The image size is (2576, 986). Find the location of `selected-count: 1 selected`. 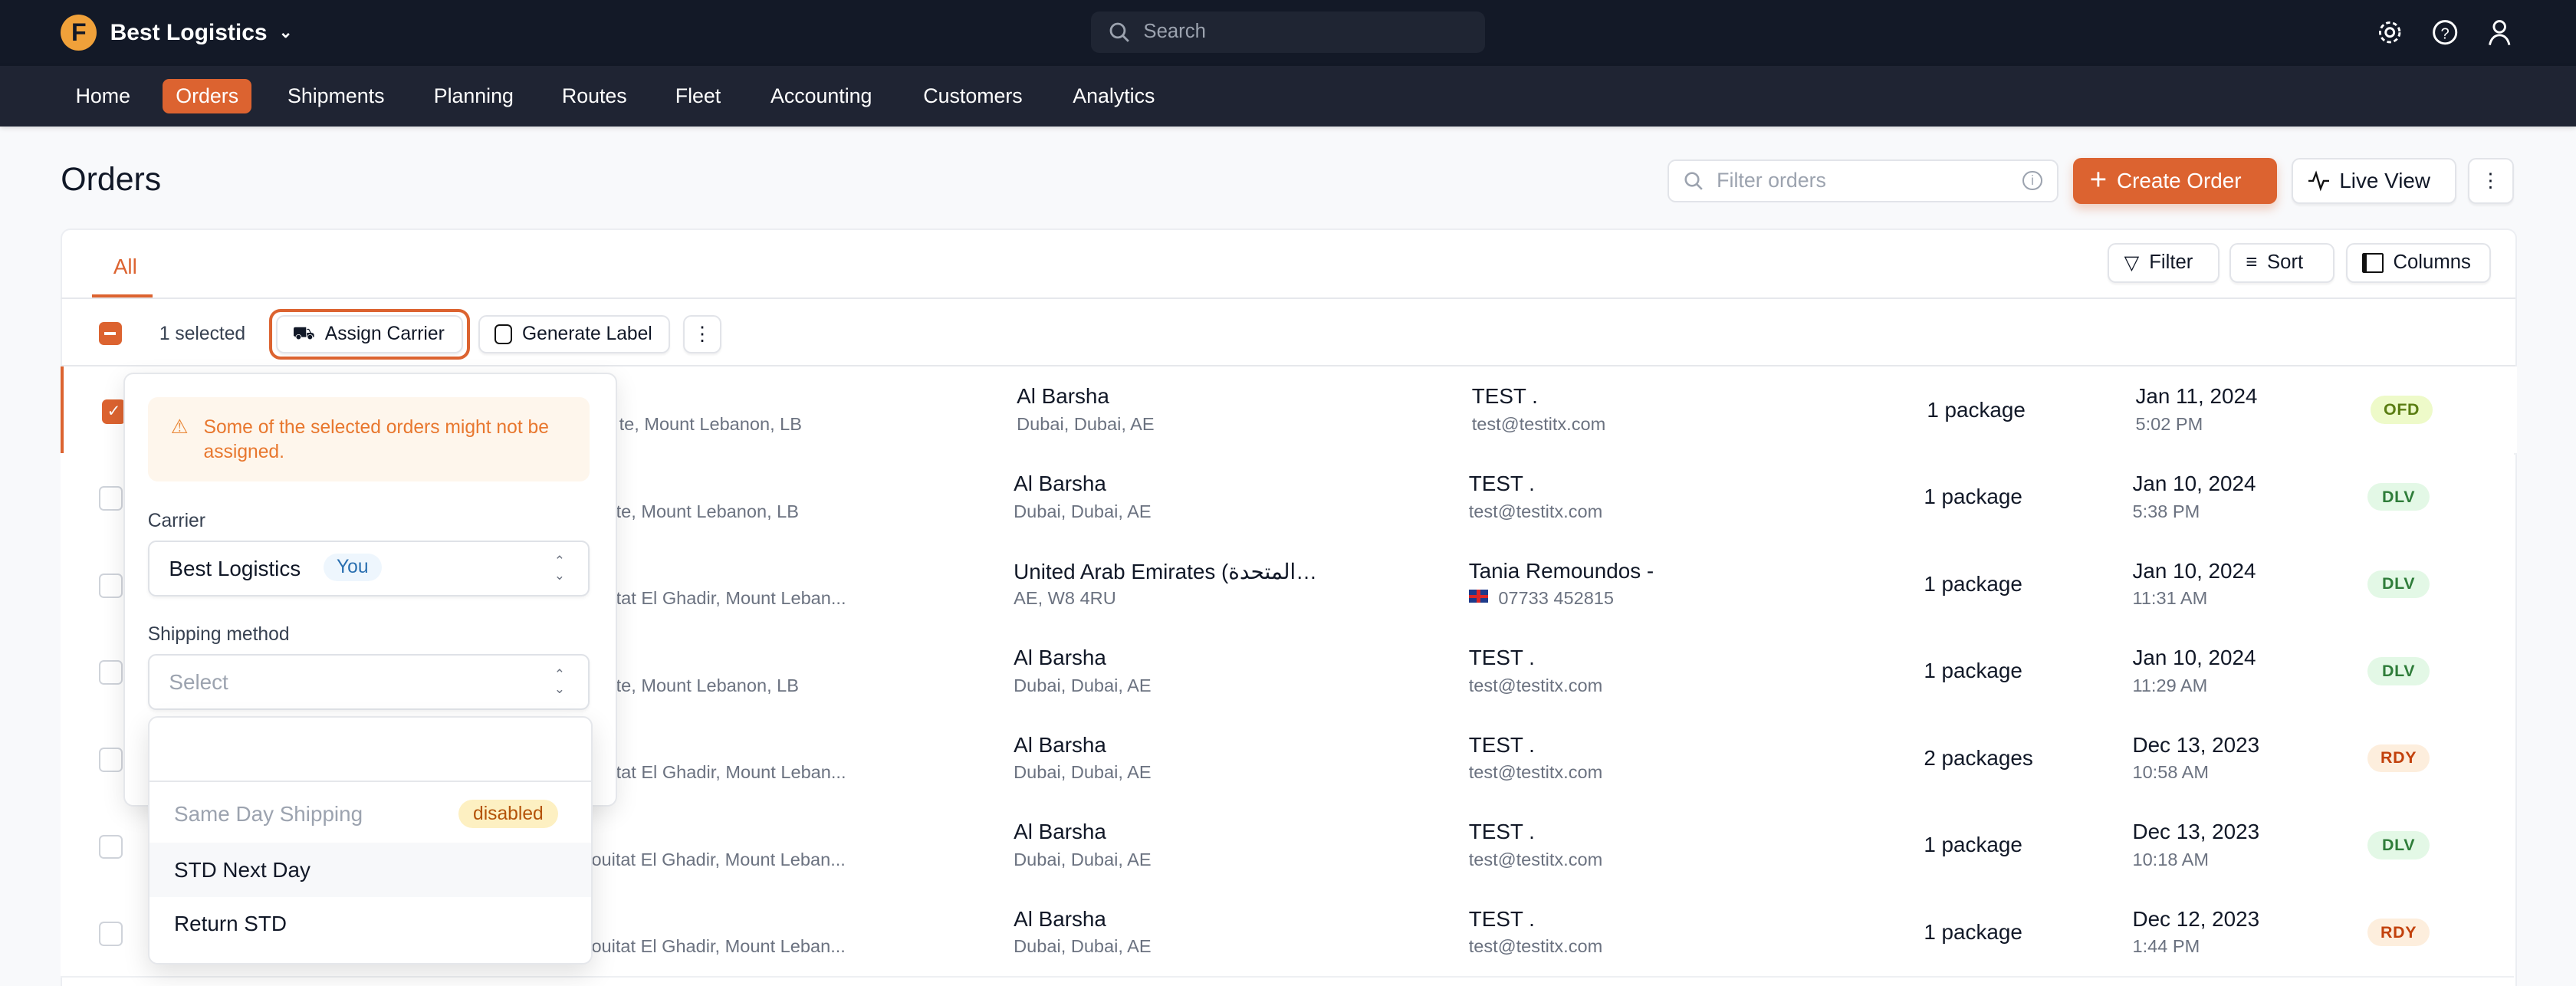

selected-count: 1 selected is located at coordinates (202, 334).